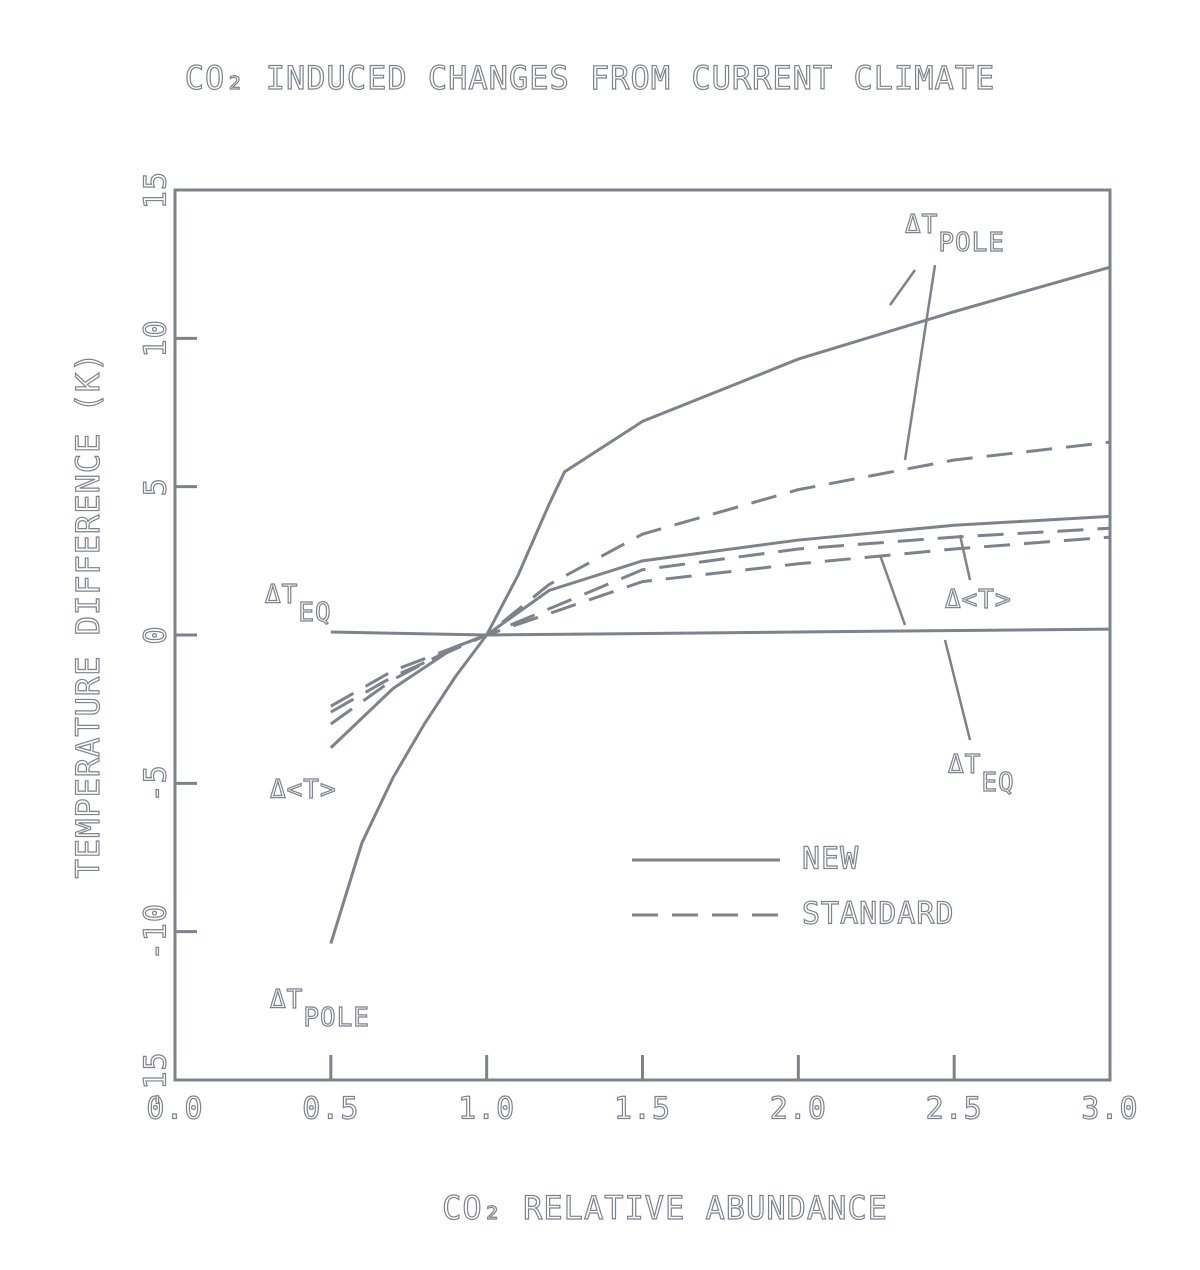  What do you see at coordinates (330, 1109) in the screenshot?
I see `x-tick-label: 0.5` at bounding box center [330, 1109].